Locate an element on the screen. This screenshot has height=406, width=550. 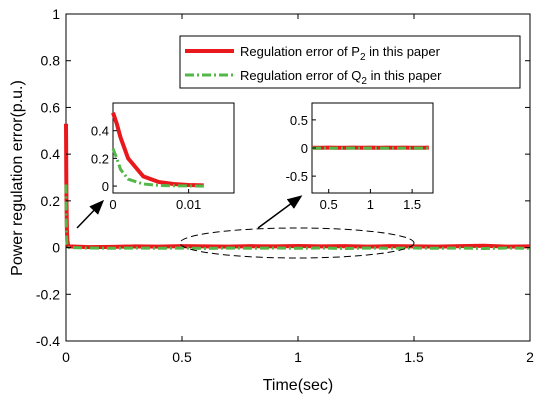
y-tick-label: -0.4 is located at coordinates (48, 341).